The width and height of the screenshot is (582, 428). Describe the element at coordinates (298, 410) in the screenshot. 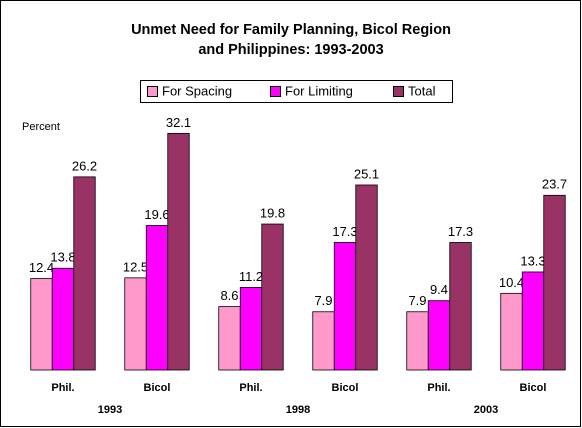

I see `x-group-label: 1998` at that location.